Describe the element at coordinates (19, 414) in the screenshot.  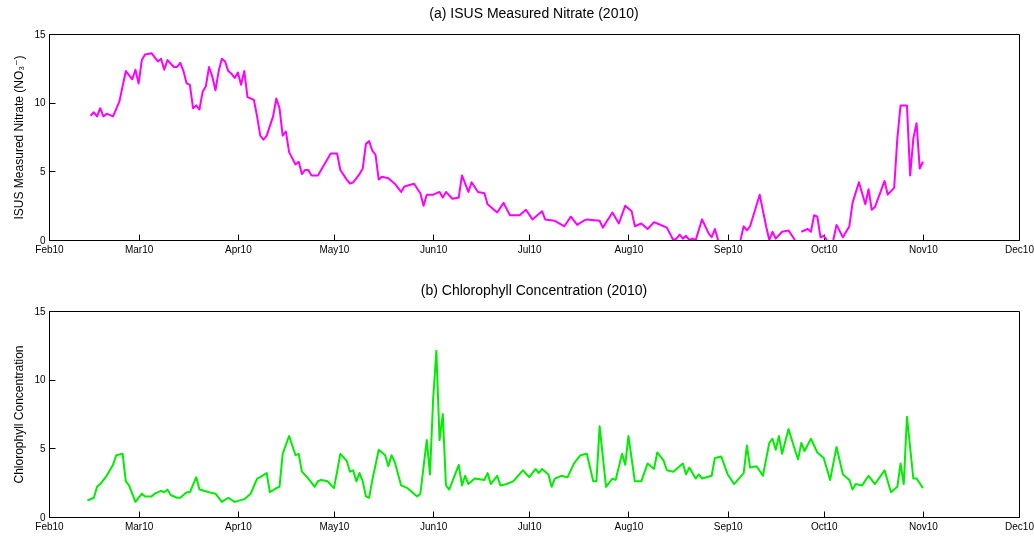
I see `y-axis-title: Chlorophyll Concentration` at that location.